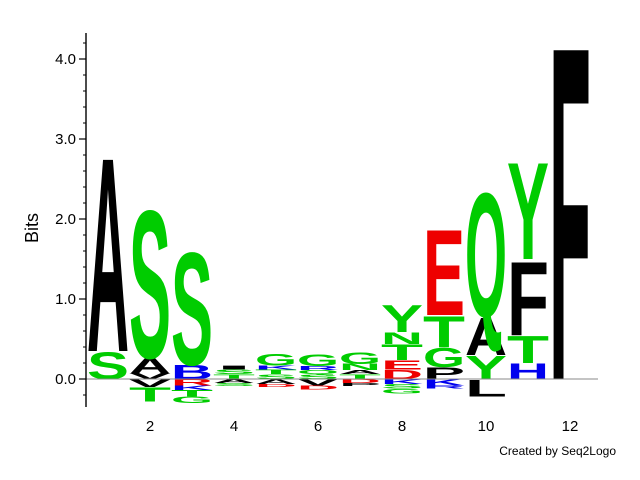  Describe the element at coordinates (65, 59) in the screenshot. I see `y-tick-label: 4.0` at that location.